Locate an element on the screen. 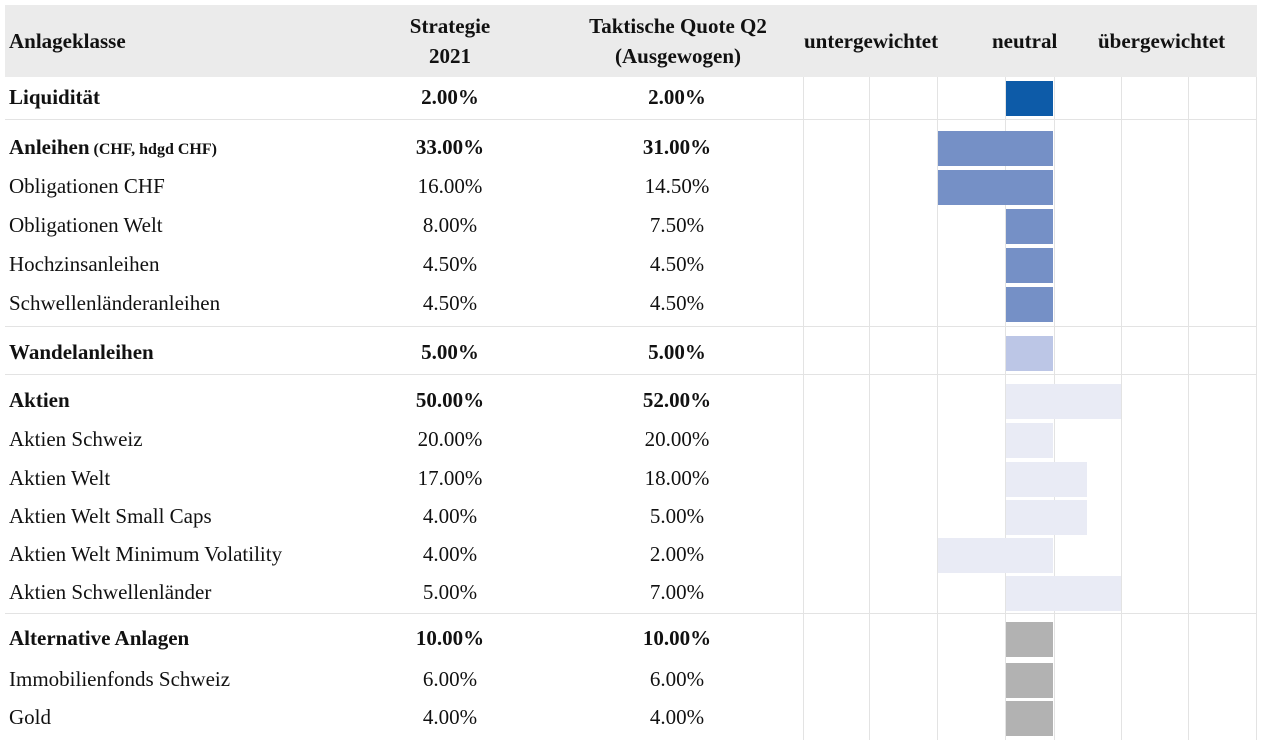 The width and height of the screenshot is (1261, 740). strategie-value: 20.00% is located at coordinates (450, 439).